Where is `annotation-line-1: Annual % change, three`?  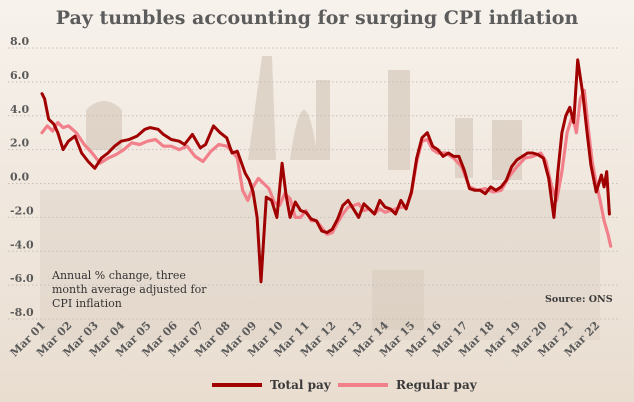 annotation-line-1: Annual % change, three is located at coordinates (118, 275).